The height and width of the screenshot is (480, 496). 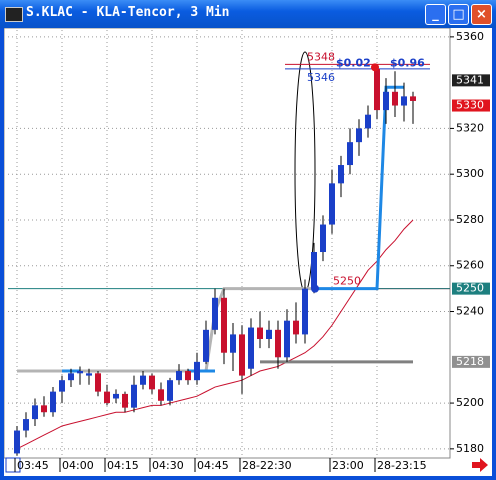 What do you see at coordinates (458, 14) in the screenshot?
I see `maximize-button: □` at bounding box center [458, 14].